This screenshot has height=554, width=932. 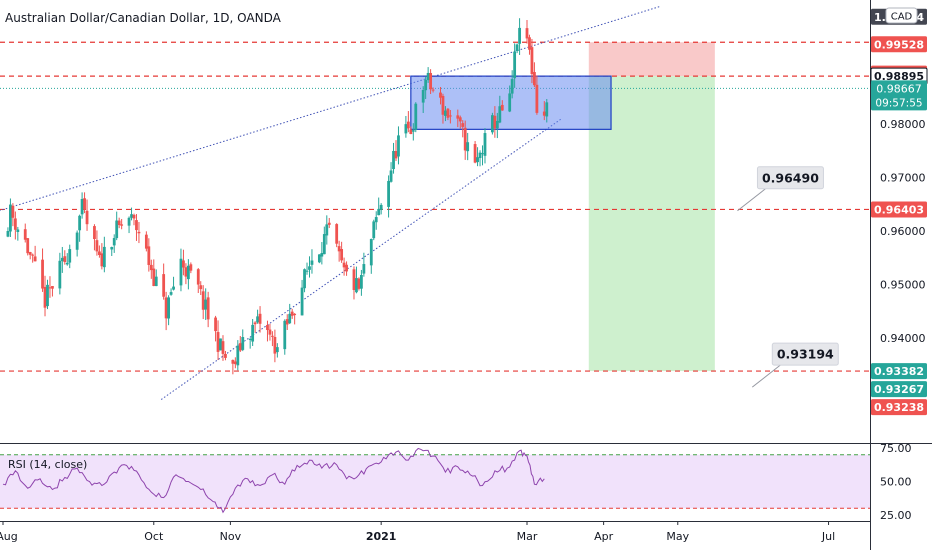 What do you see at coordinates (901, 15) in the screenshot?
I see `currency-badge` at bounding box center [901, 15].